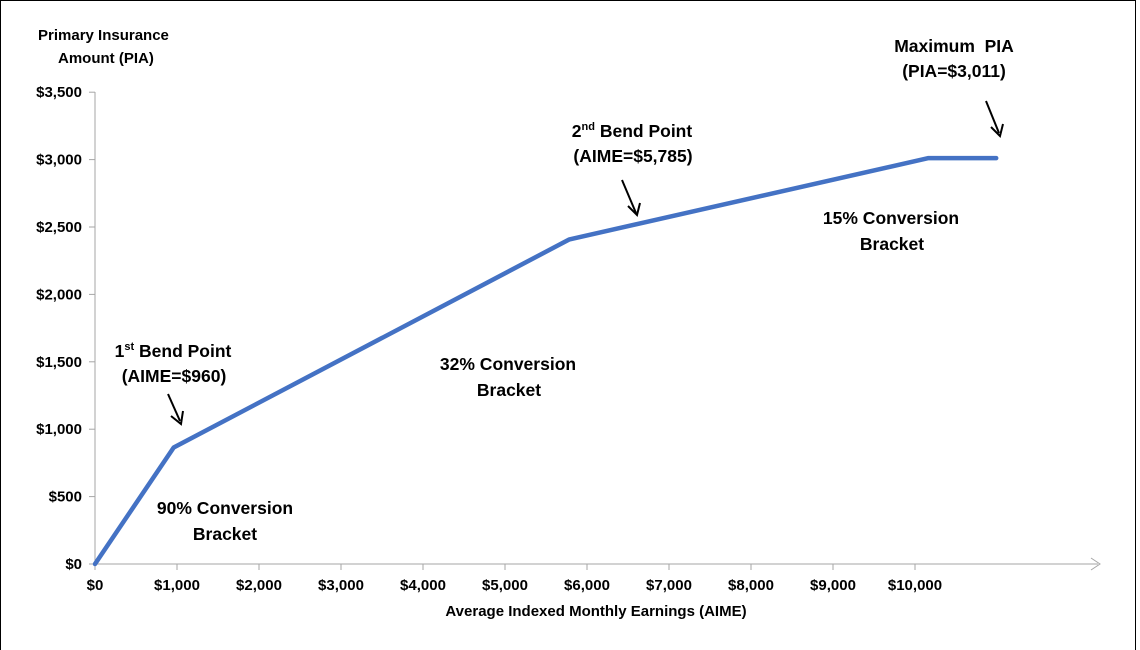 The image size is (1140, 650). Describe the element at coordinates (177, 585) in the screenshot. I see `x-tick-label: $1,000` at that location.